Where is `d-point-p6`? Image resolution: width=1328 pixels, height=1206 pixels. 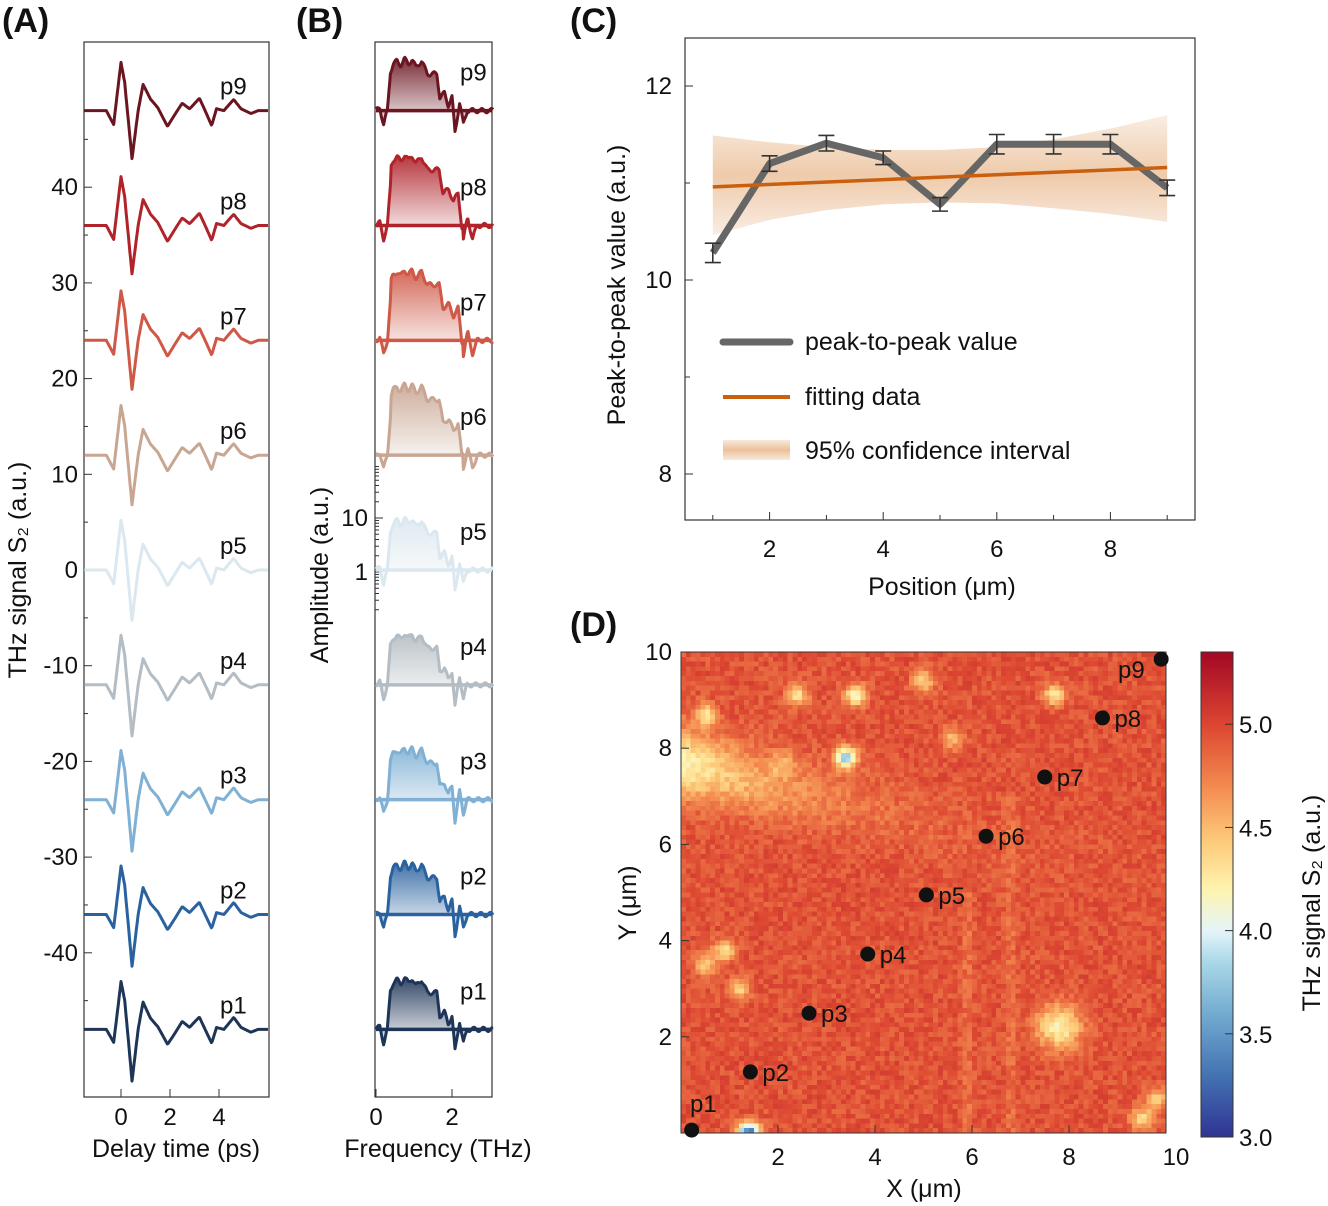 d-point-p6 is located at coordinates (986, 836).